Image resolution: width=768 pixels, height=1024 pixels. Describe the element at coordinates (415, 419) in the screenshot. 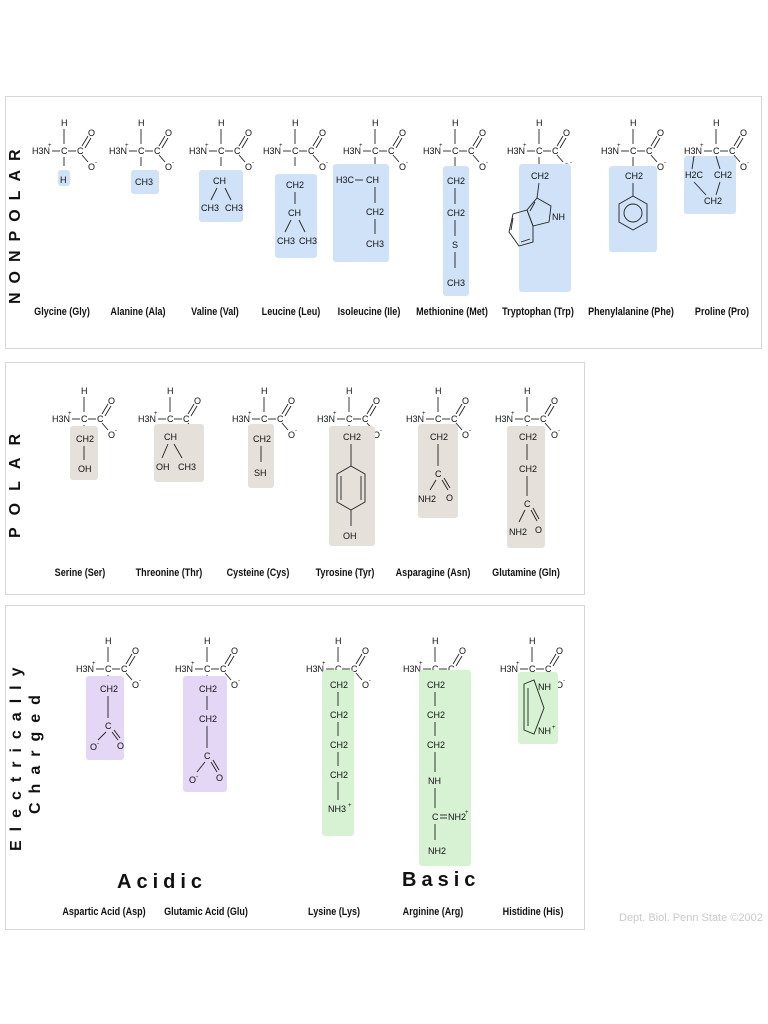

I see `asparagine-amine: H3N` at that location.